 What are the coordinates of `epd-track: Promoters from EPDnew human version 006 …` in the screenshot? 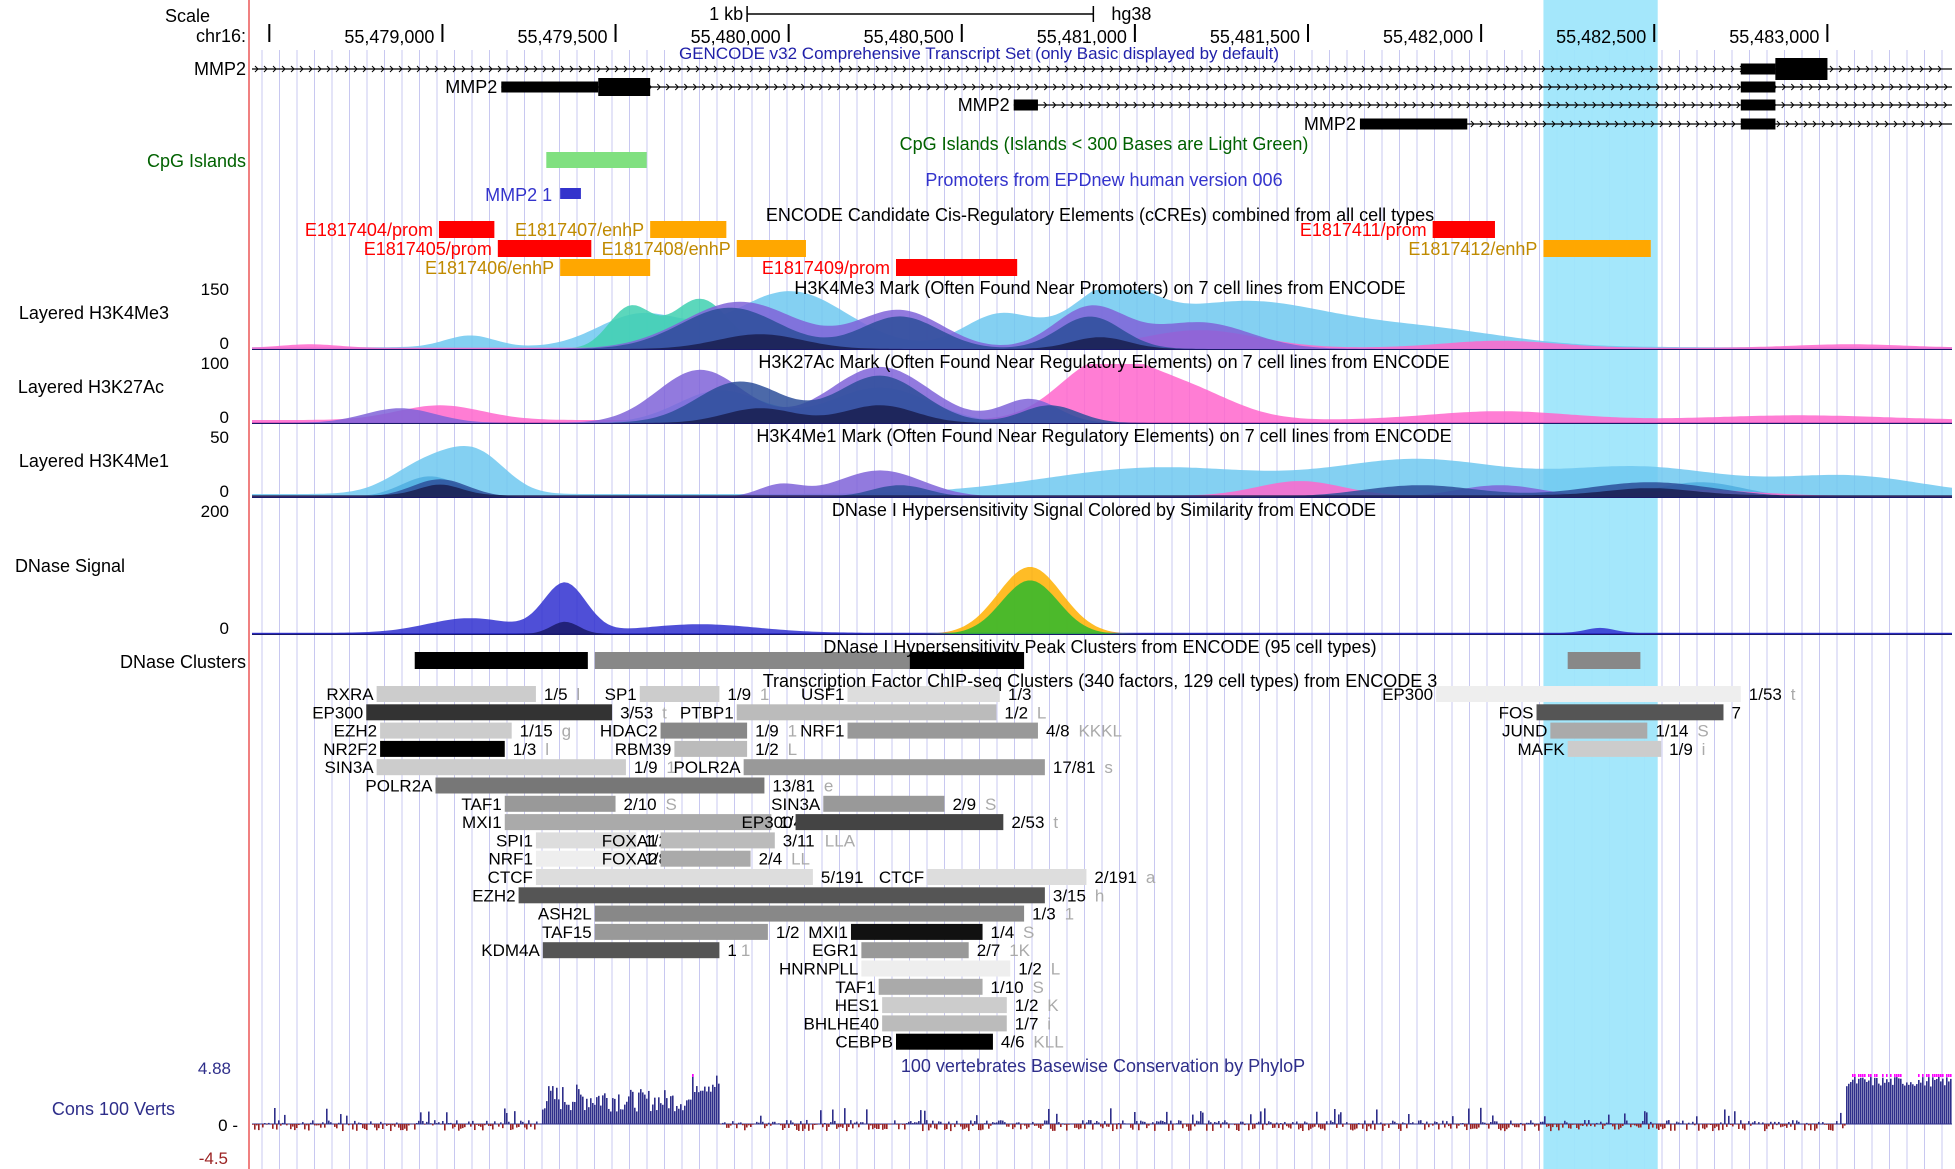 It's located at (883, 187).